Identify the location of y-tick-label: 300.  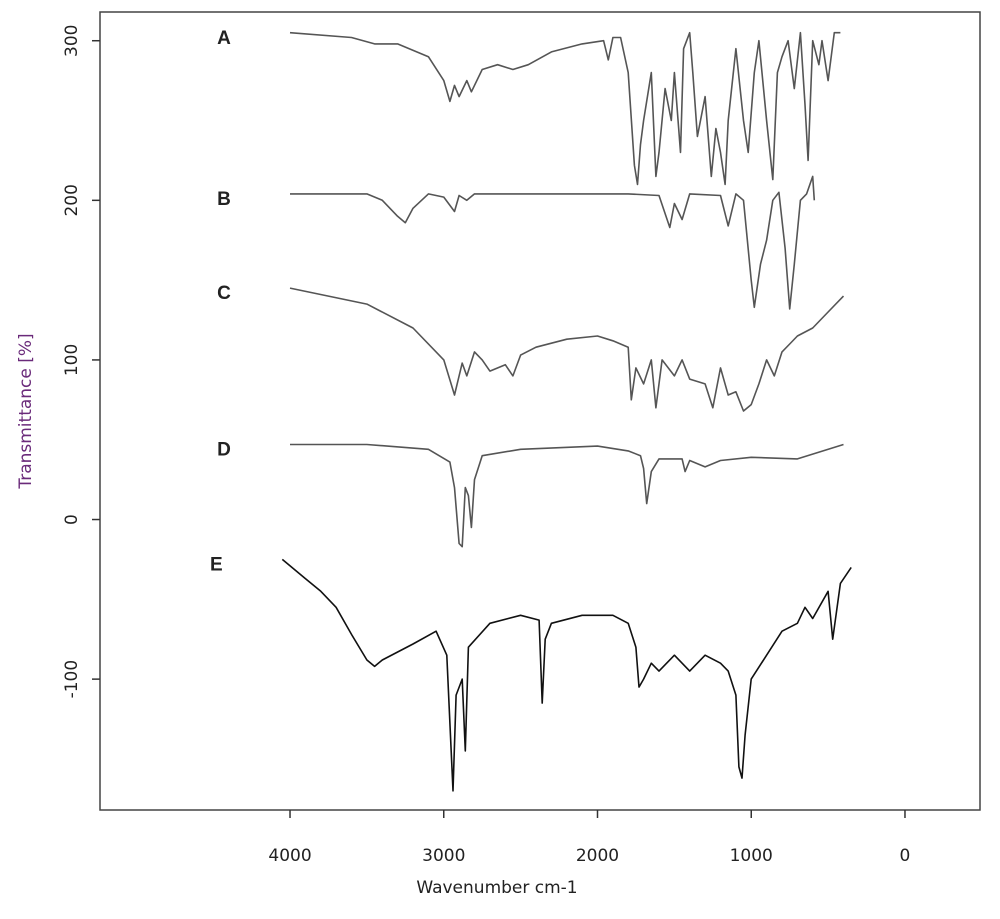
(72, 41).